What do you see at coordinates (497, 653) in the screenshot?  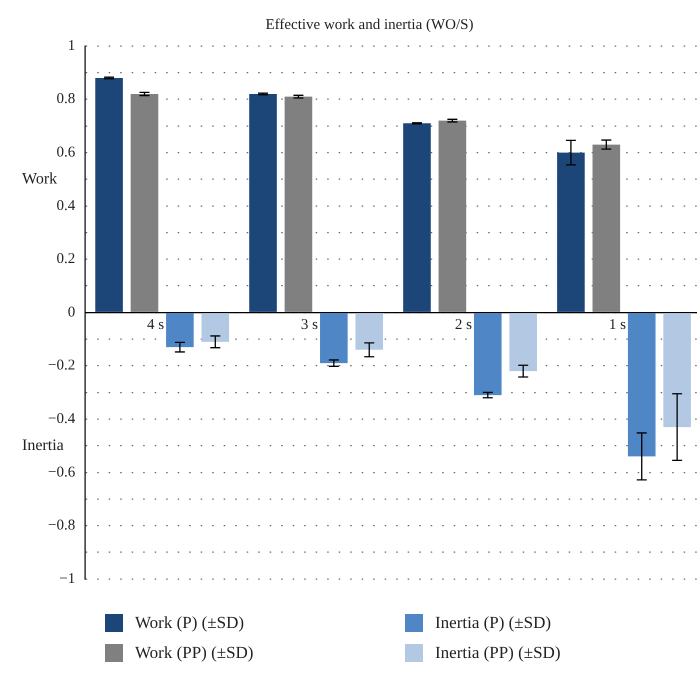 I see `legend-label: Inertia (PP) (±SD)` at bounding box center [497, 653].